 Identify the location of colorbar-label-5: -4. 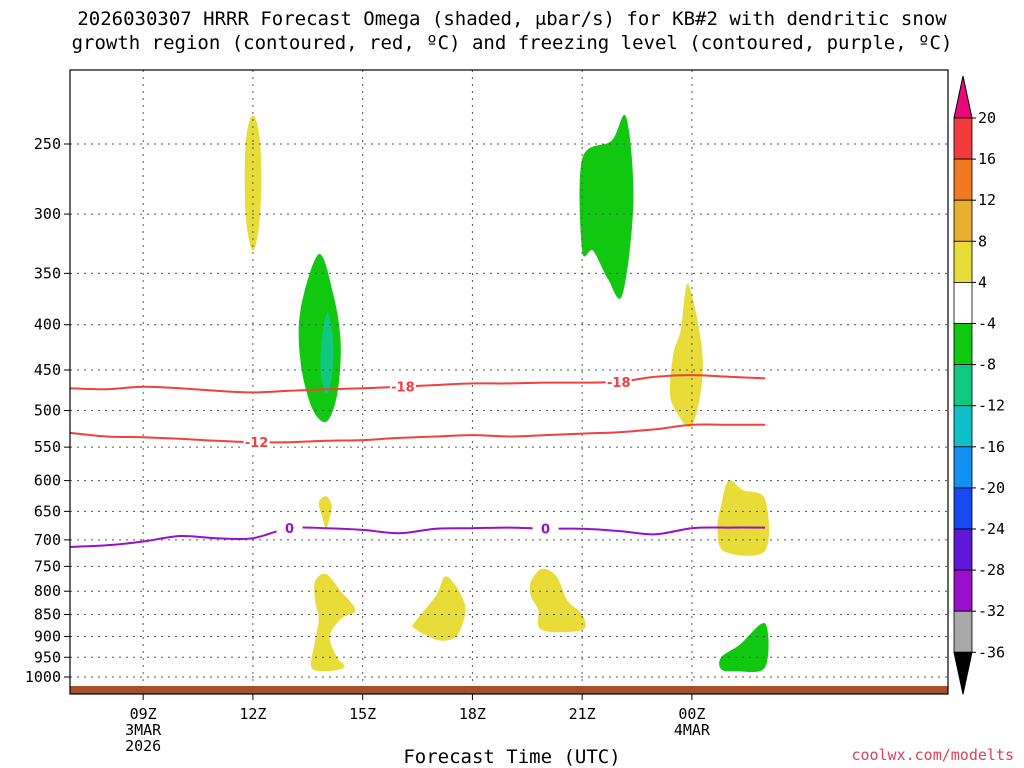
(987, 324).